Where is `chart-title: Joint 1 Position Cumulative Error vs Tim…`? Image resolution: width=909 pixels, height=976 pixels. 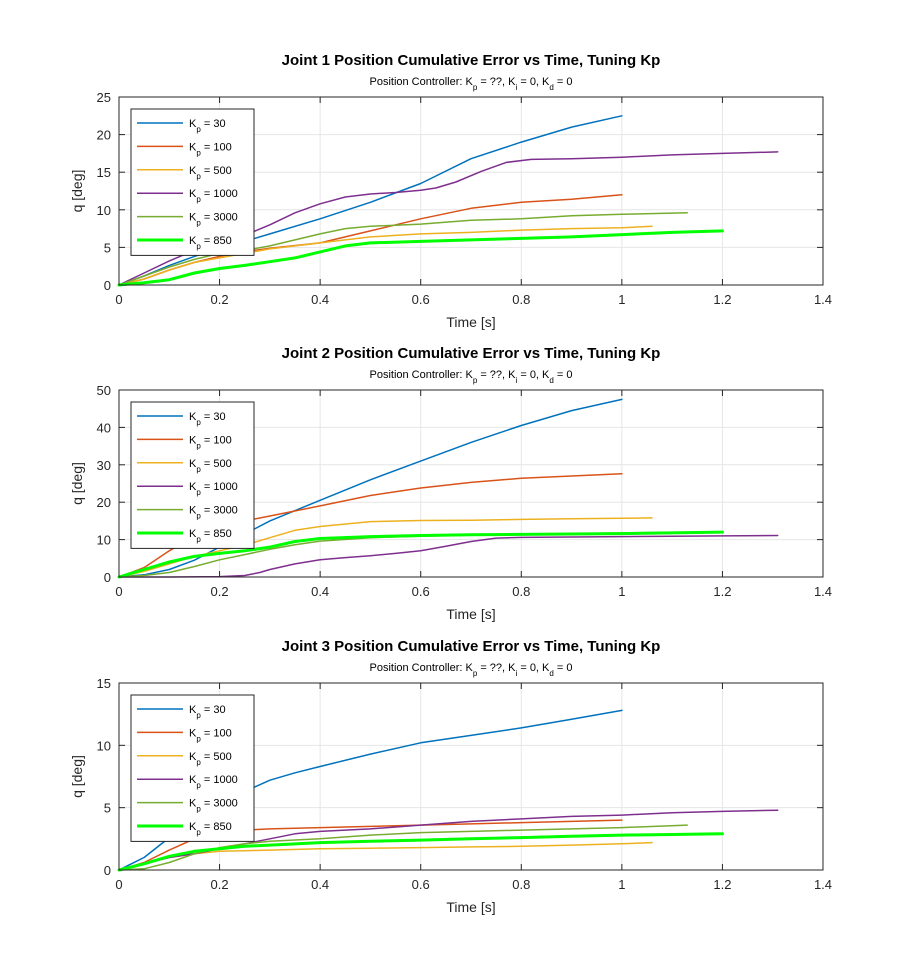 chart-title: Joint 1 Position Cumulative Error vs Tim… is located at coordinates (471, 60).